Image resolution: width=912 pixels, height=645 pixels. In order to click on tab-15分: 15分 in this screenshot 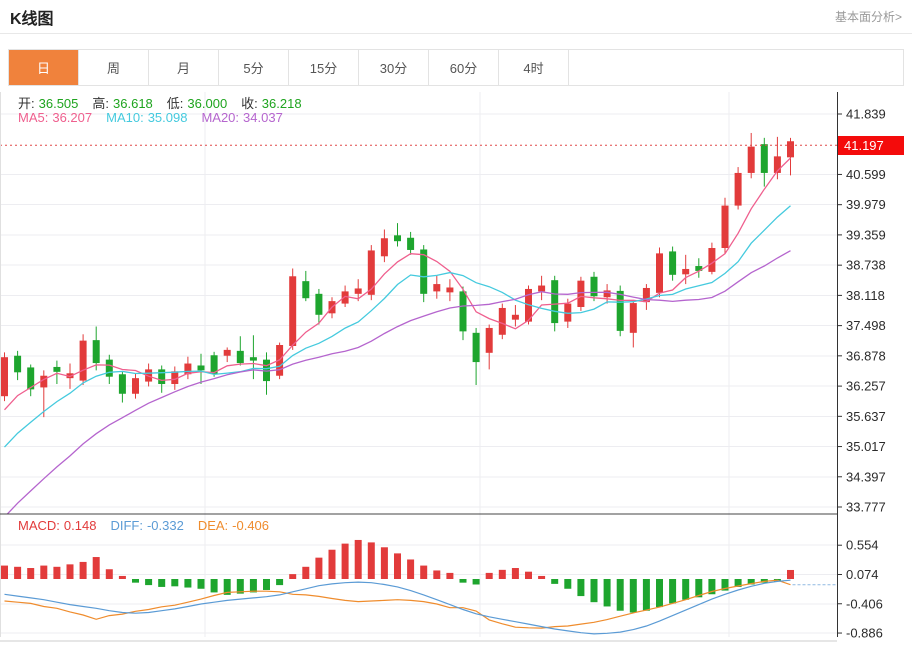, I will do `click(324, 67)`.